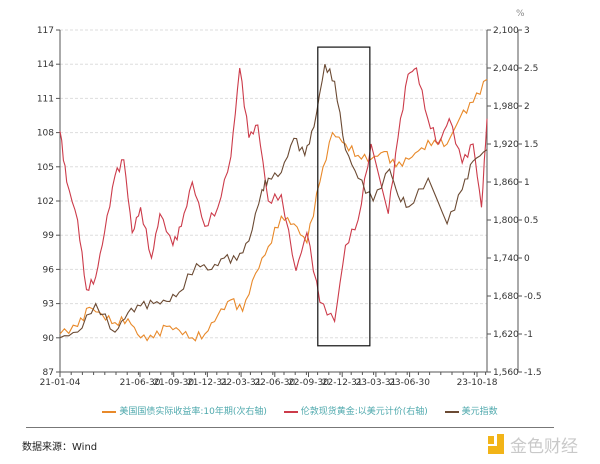 This screenshot has height=464, width=600. What do you see at coordinates (45, 99) in the screenshot?
I see `left-axis-tick-label: 111` at bounding box center [45, 99].